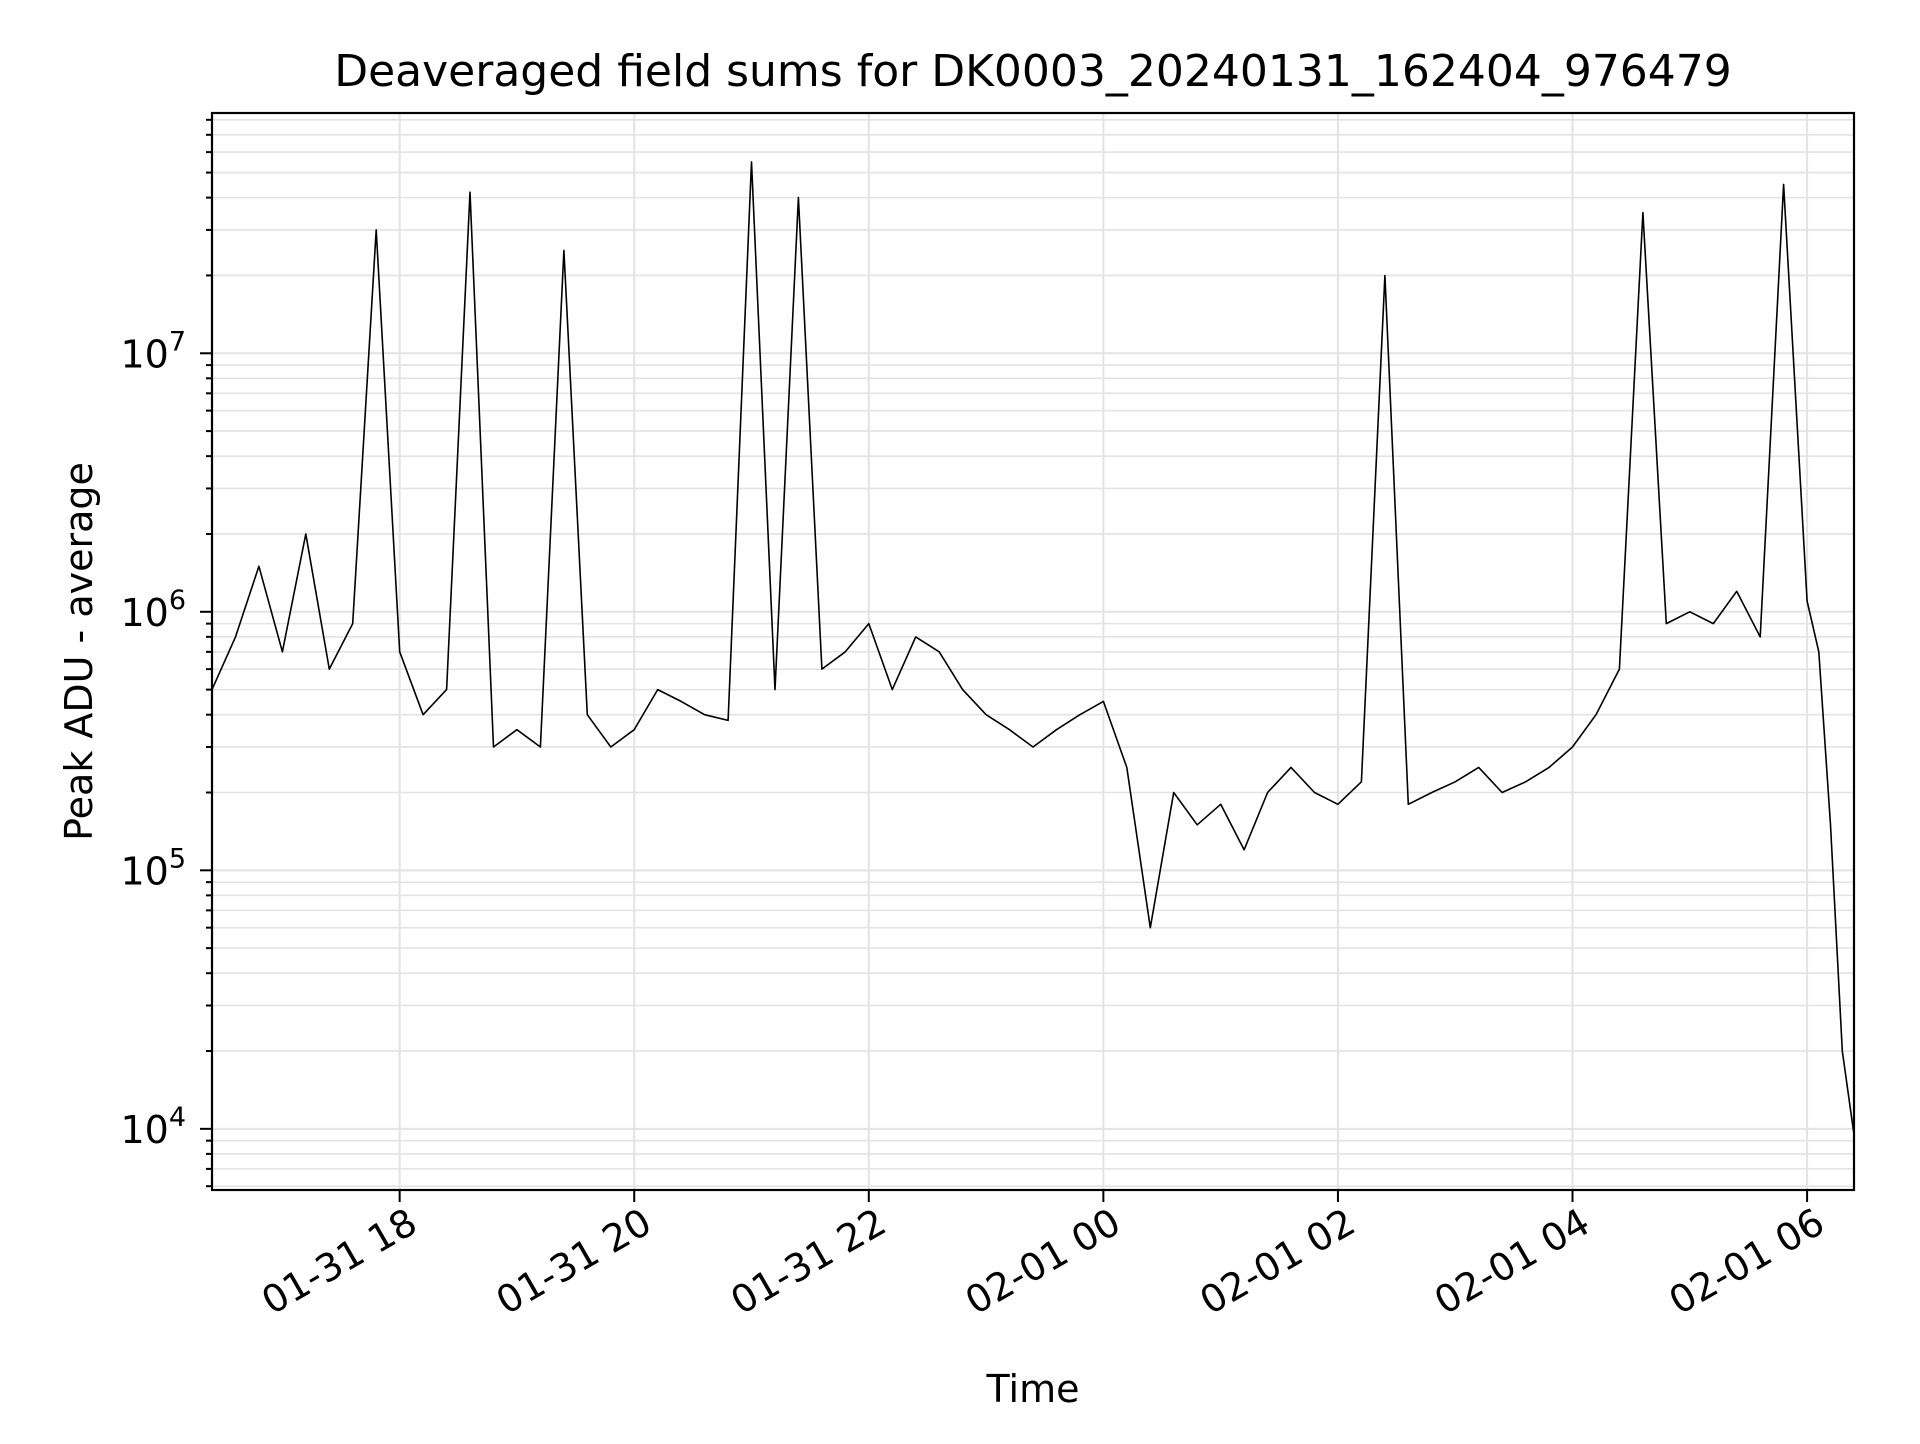 Image resolution: width=1920 pixels, height=1444 pixels. What do you see at coordinates (153, 610) in the screenshot?
I see `y-tick-label: 106` at bounding box center [153, 610].